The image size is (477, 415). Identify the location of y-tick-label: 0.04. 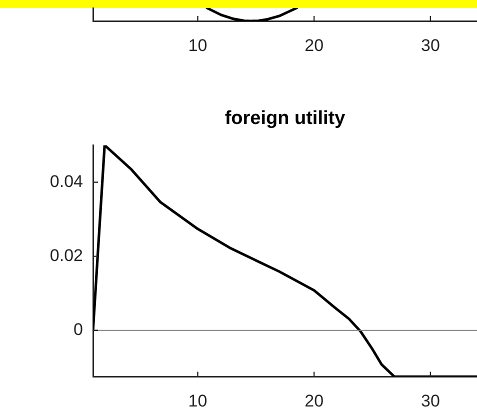
(66, 181).